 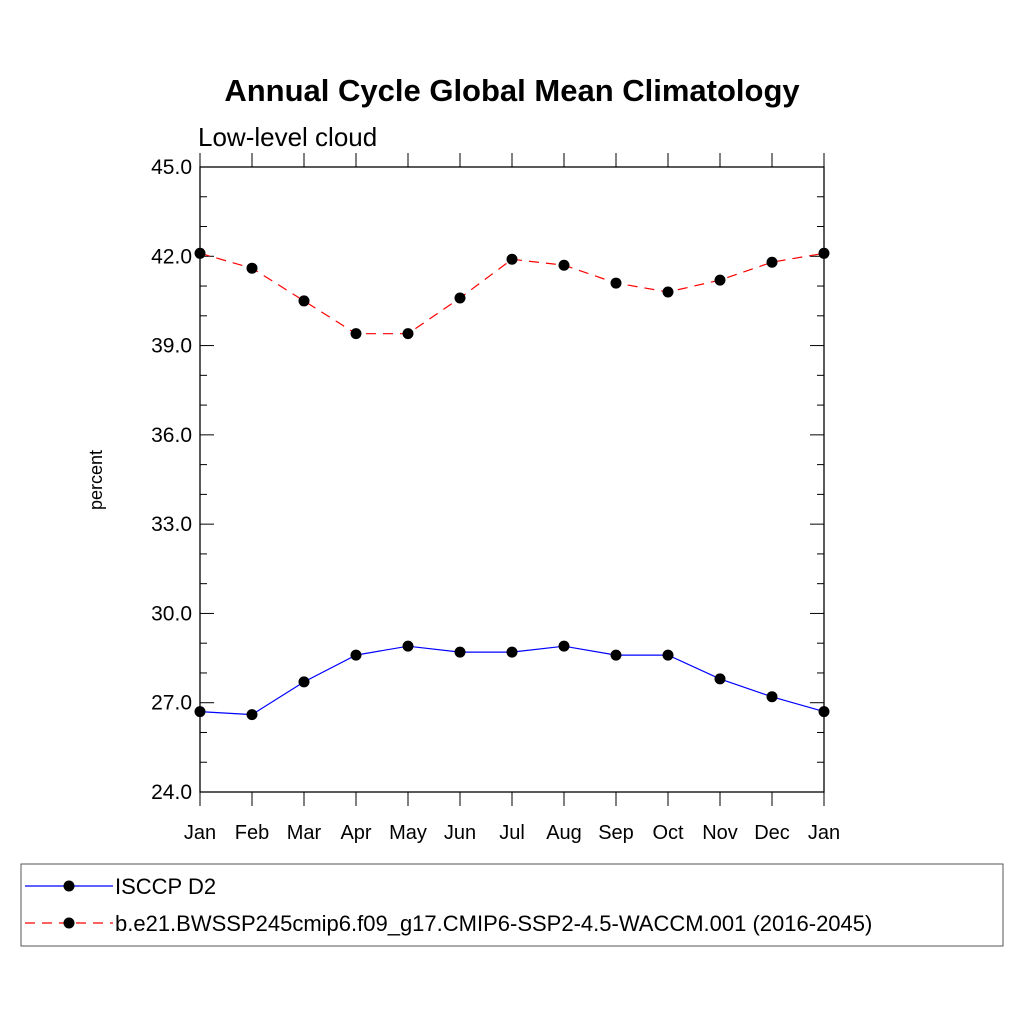 What do you see at coordinates (772, 833) in the screenshot?
I see `x-tick-label: Dec` at bounding box center [772, 833].